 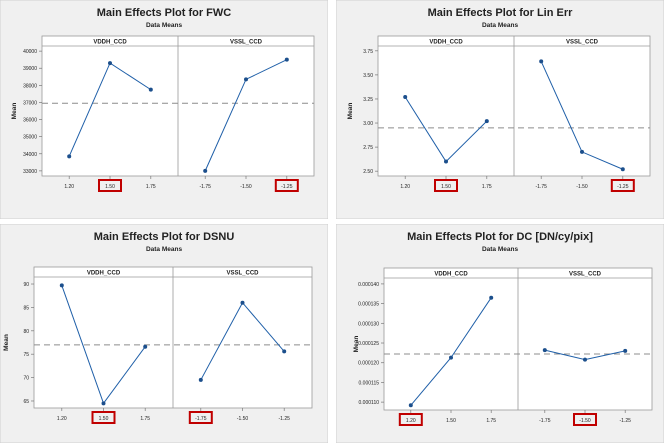 What do you see at coordinates (30, 52) in the screenshot?
I see `y-tick-label: 40000` at bounding box center [30, 52].